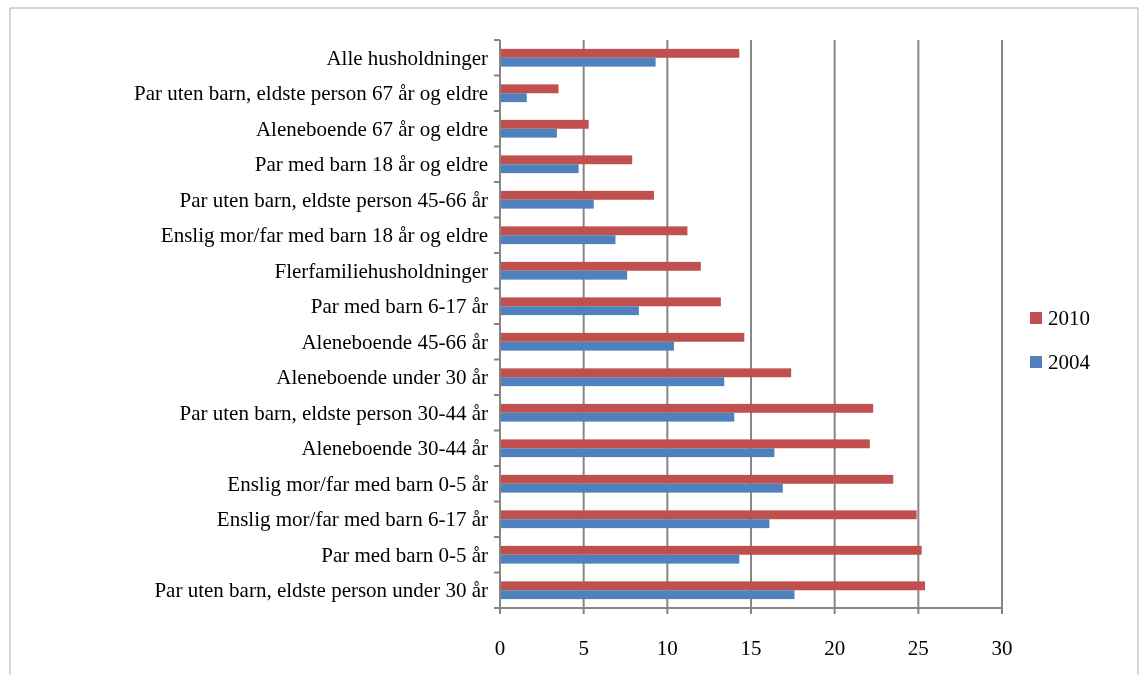 This screenshot has width=1142, height=675. Describe the element at coordinates (407, 57) in the screenshot. I see `y-tick-label: Alle husholdninger` at that location.